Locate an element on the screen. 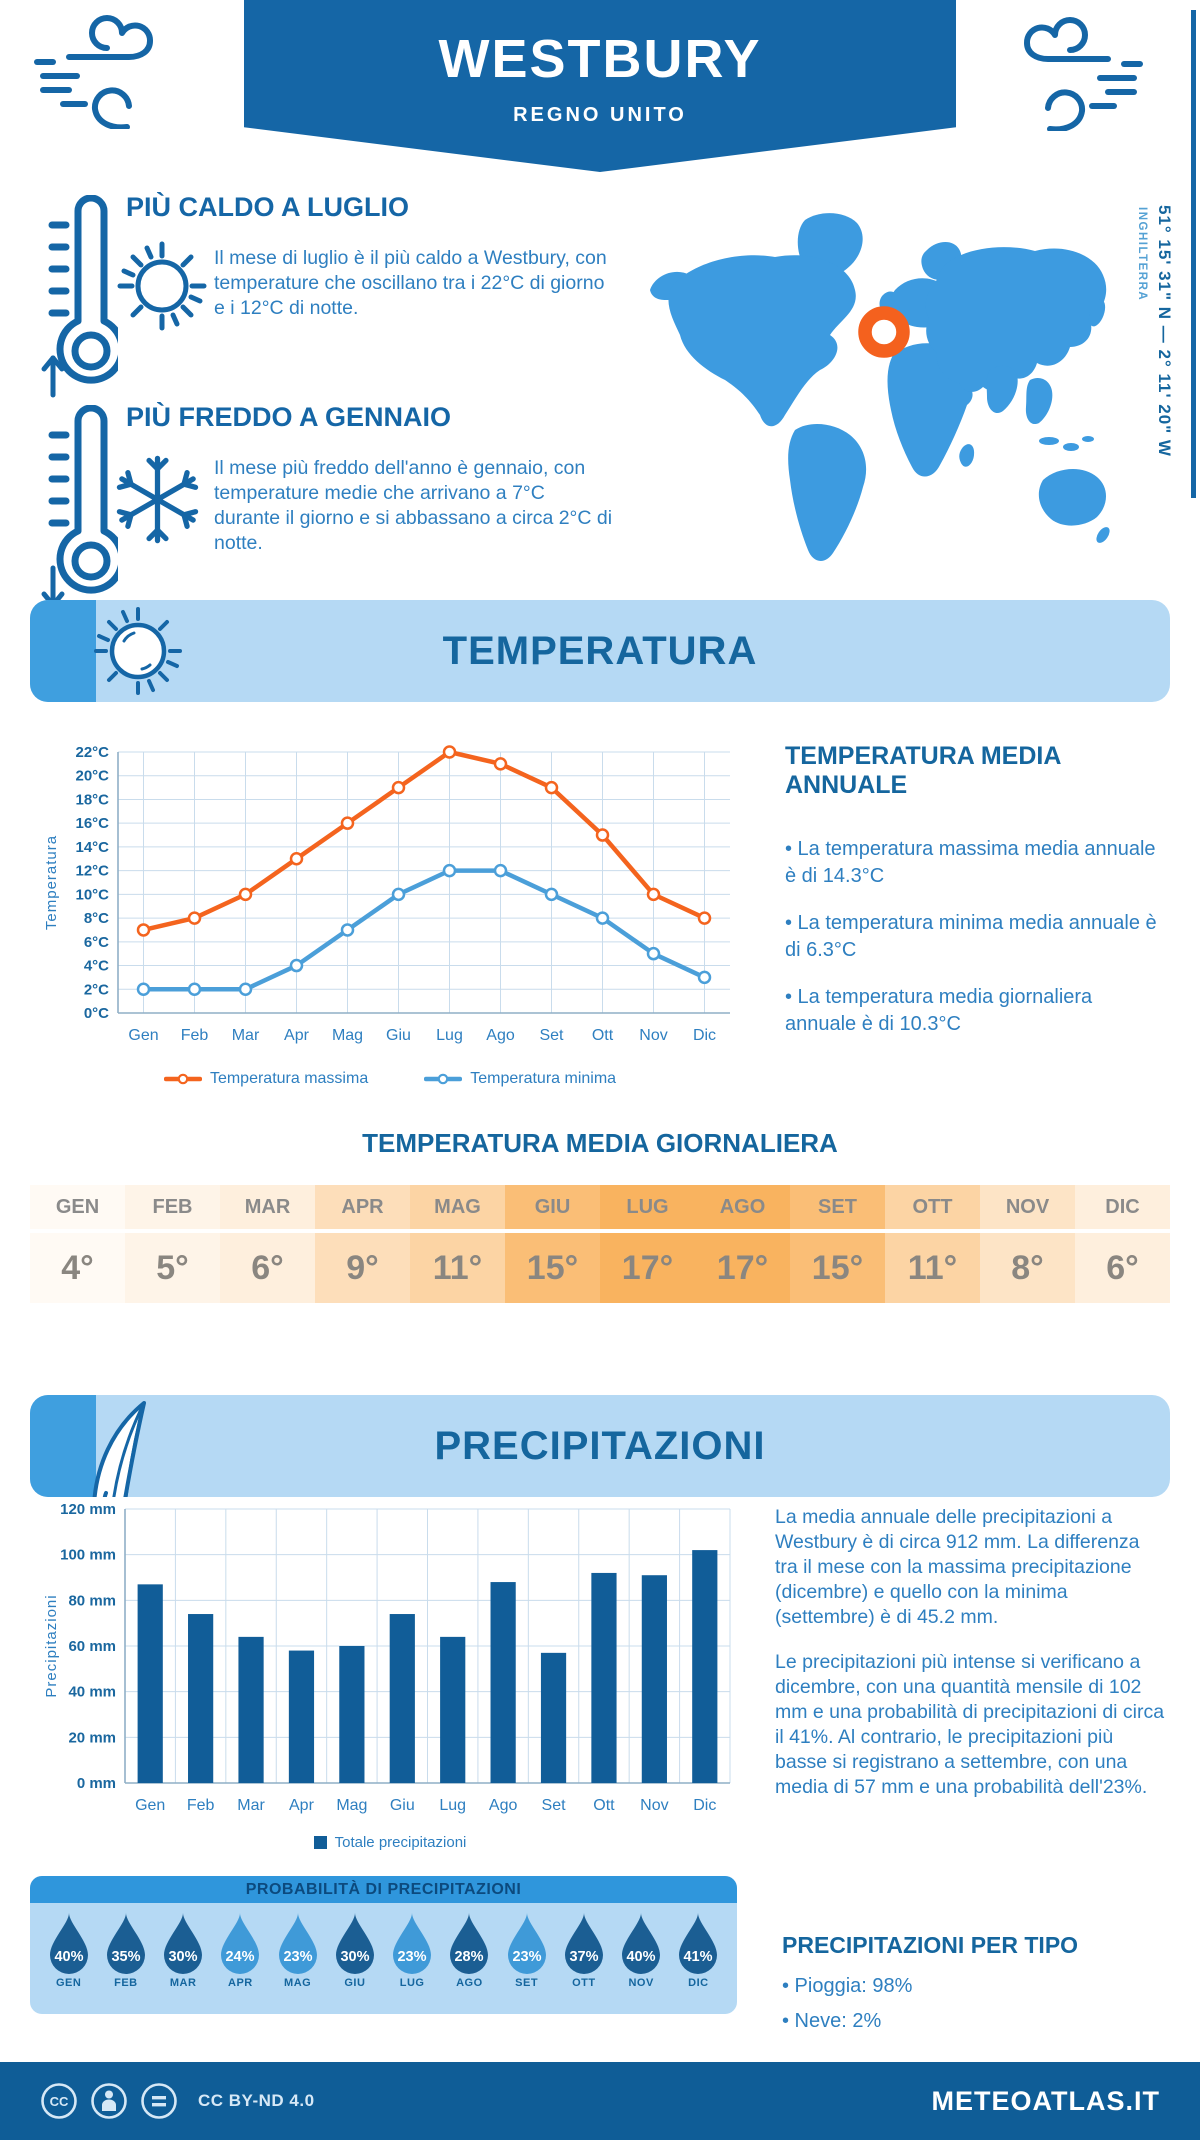  probability-droplet: 23% LUG is located at coordinates (412, 1950).